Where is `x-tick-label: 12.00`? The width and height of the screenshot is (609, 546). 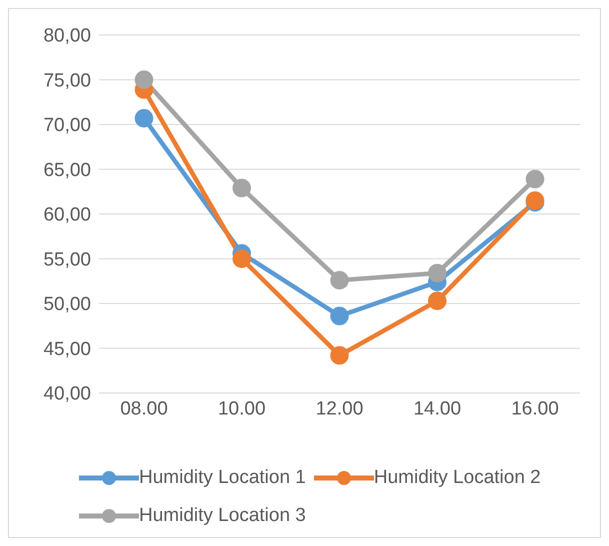 x-tick-label: 12.00 is located at coordinates (340, 409).